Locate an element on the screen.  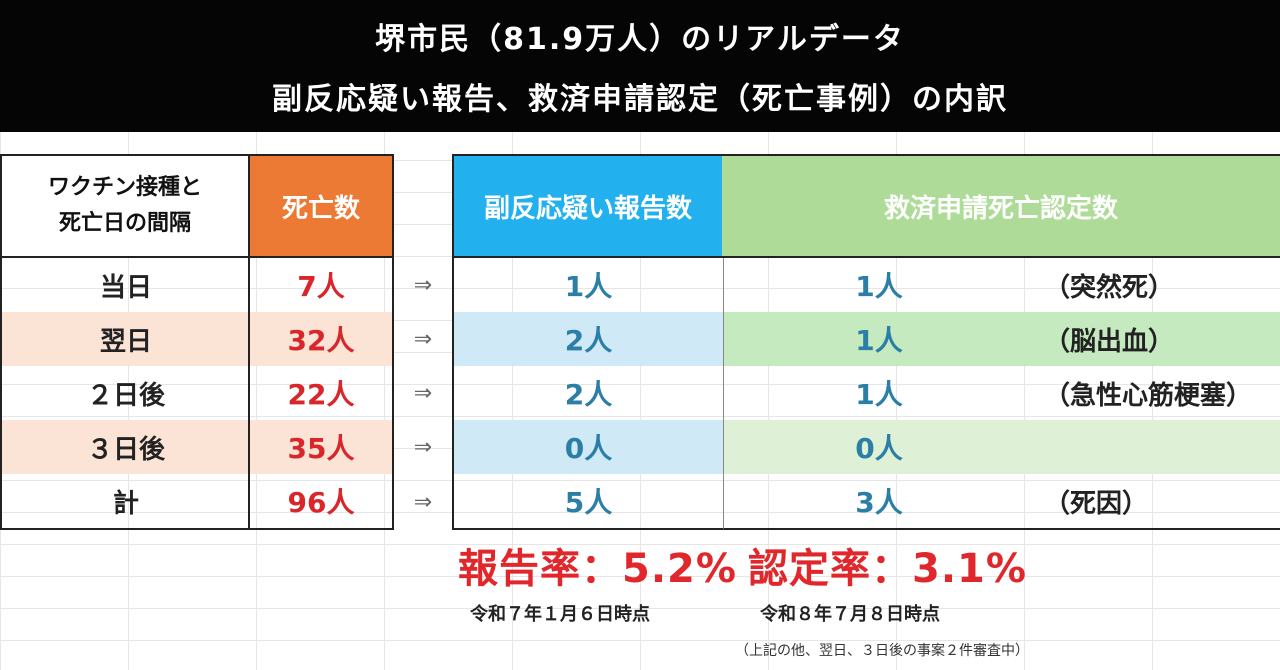
header-interval: ワクチン接種と 死亡日の間隔 is located at coordinates (125, 206).